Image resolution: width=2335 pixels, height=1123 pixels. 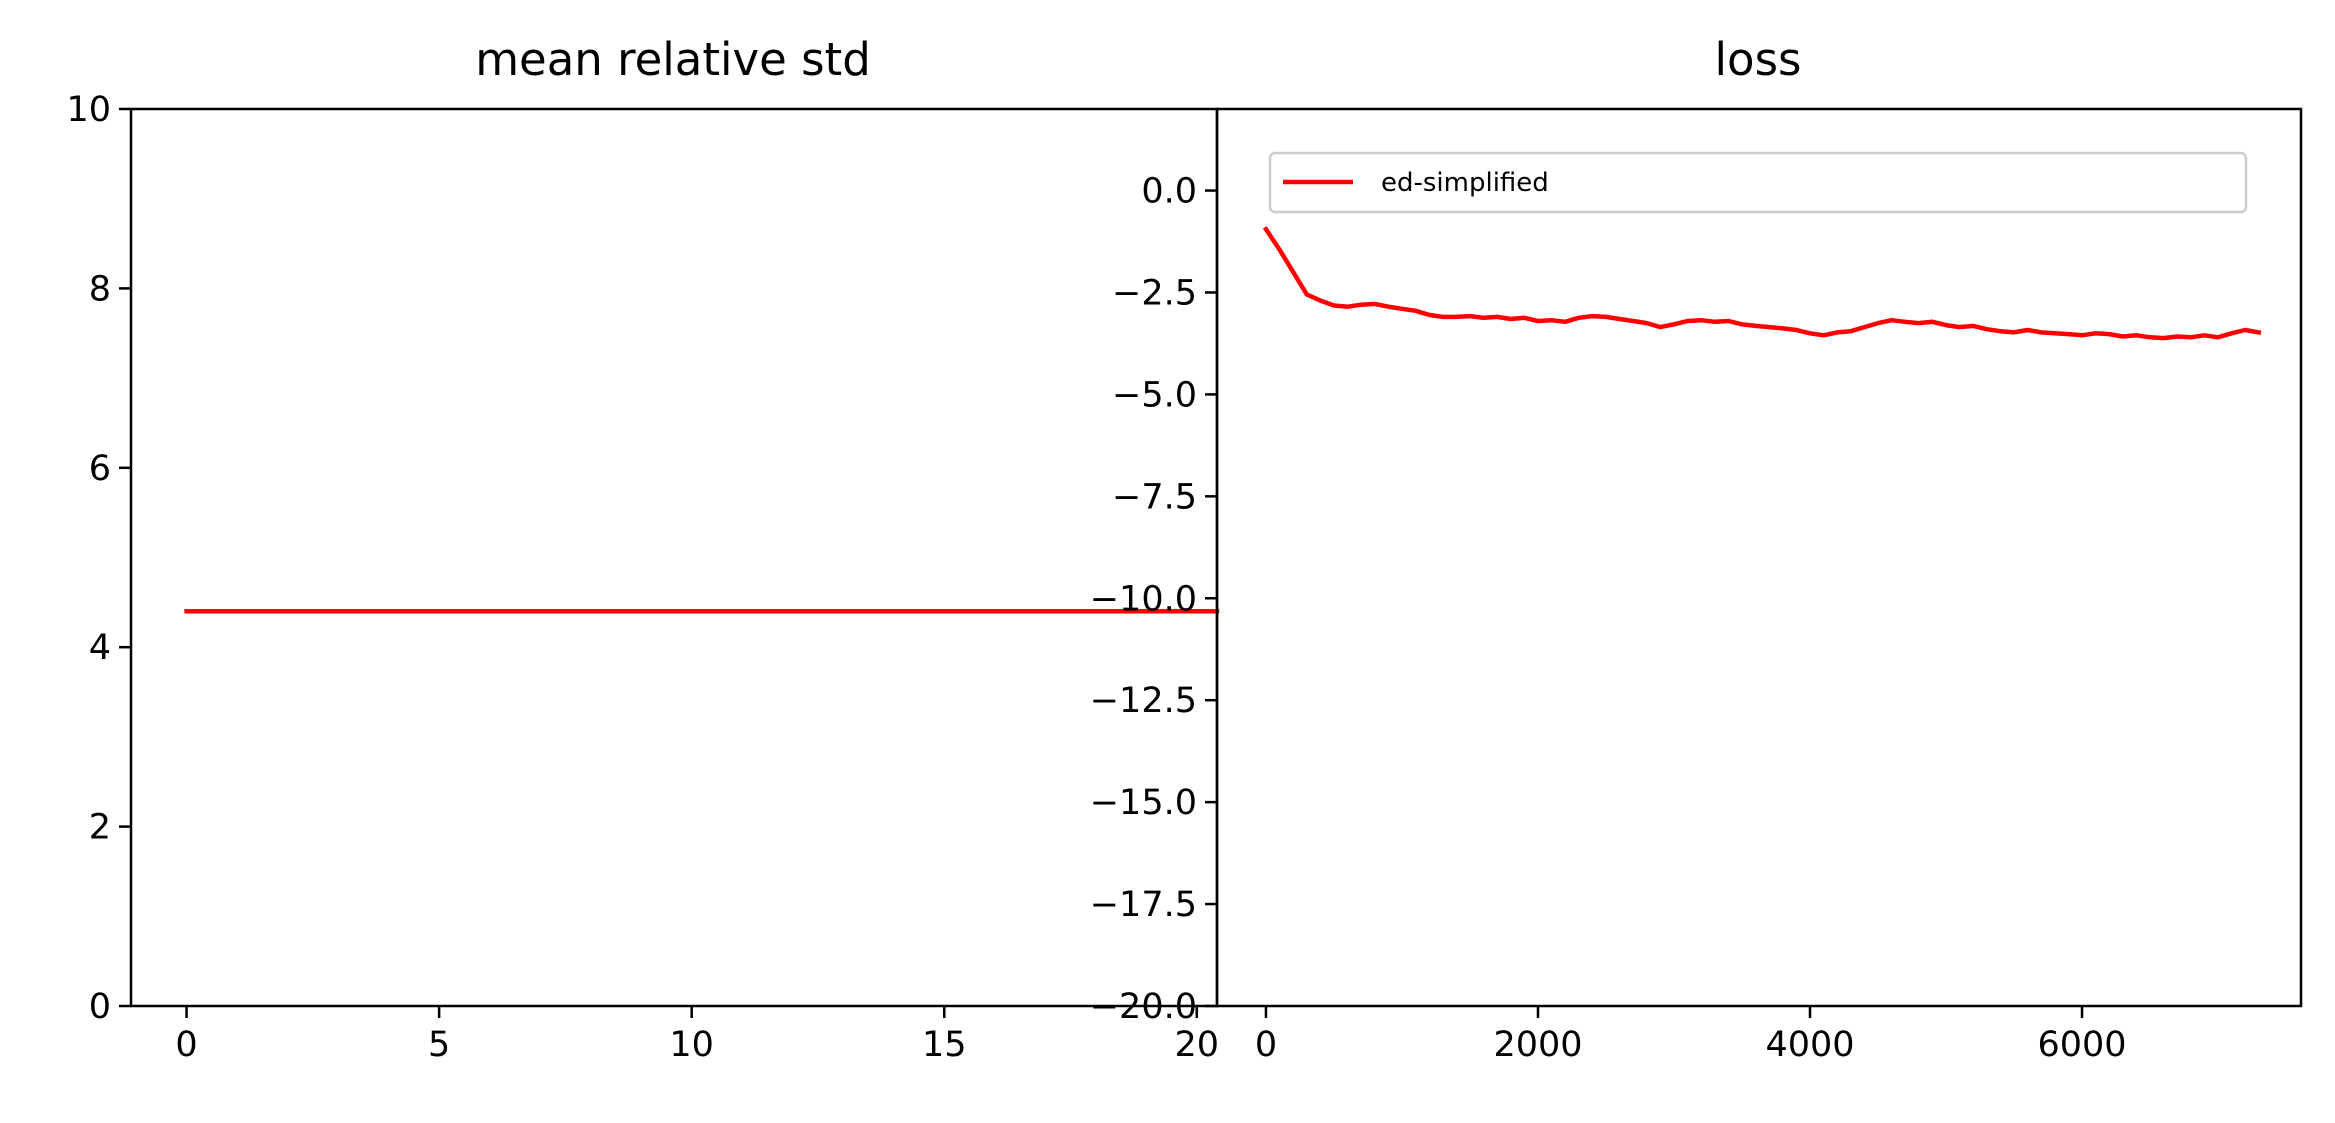 What do you see at coordinates (1154, 395) in the screenshot?
I see `y-tick-label: −5.0` at bounding box center [1154, 395].